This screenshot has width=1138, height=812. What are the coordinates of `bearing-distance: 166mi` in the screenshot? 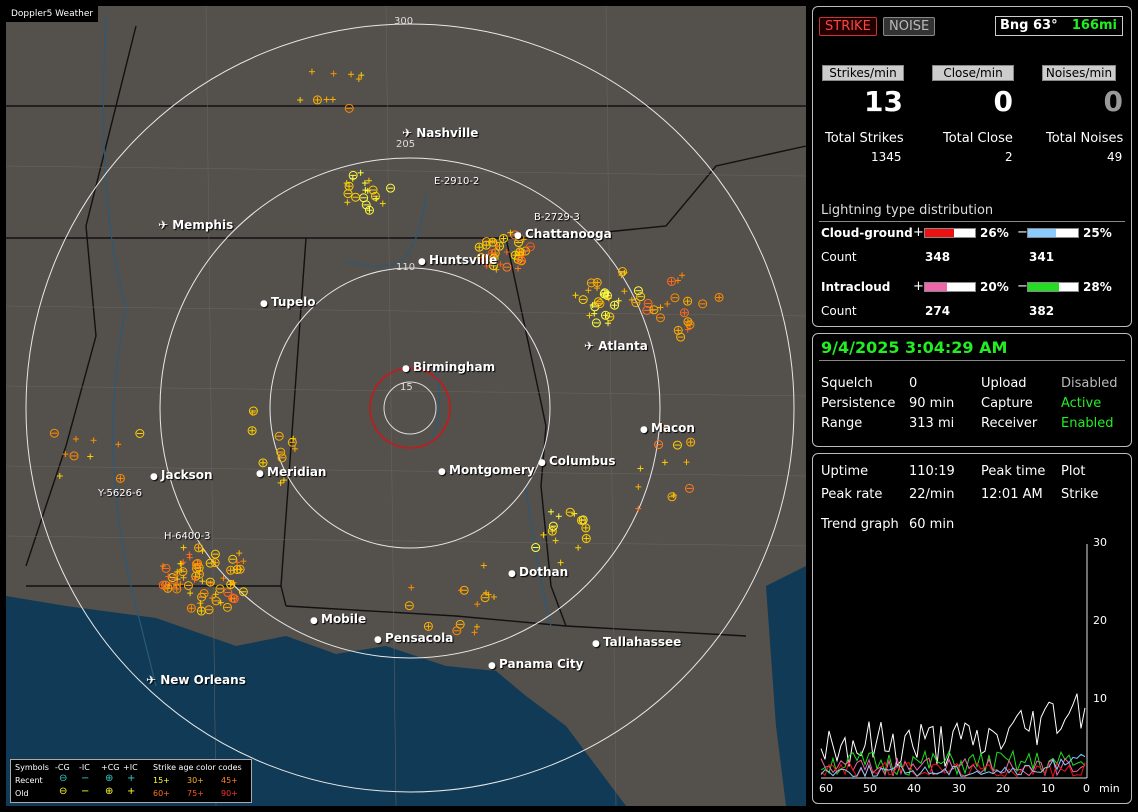 It's located at (1094, 25).